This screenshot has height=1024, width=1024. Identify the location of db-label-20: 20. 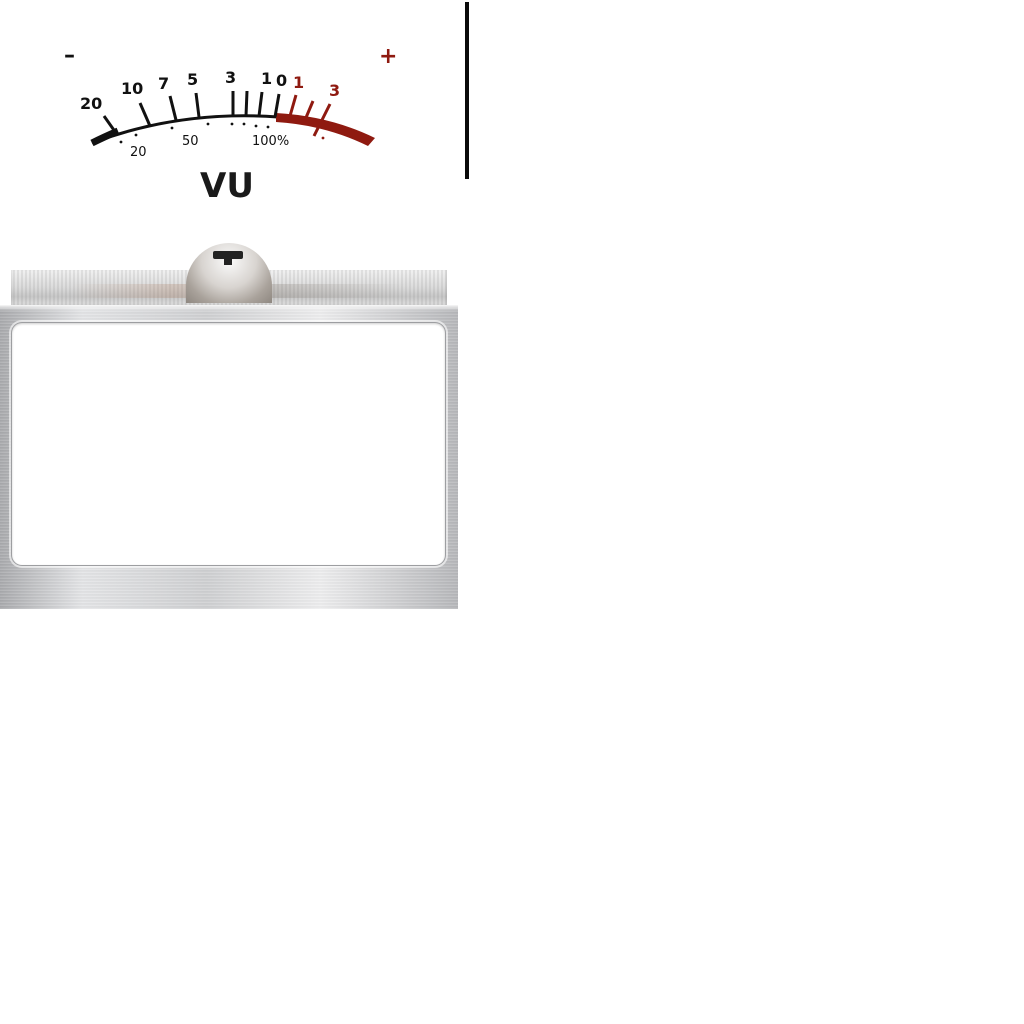
(91, 103).